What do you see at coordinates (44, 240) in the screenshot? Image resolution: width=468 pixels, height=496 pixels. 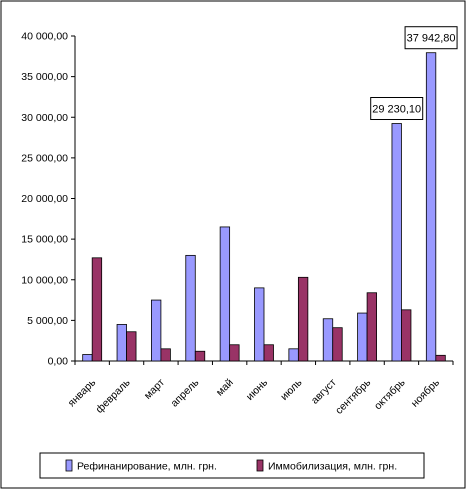 I see `y-tick-label: 15 000,00` at bounding box center [44, 240].